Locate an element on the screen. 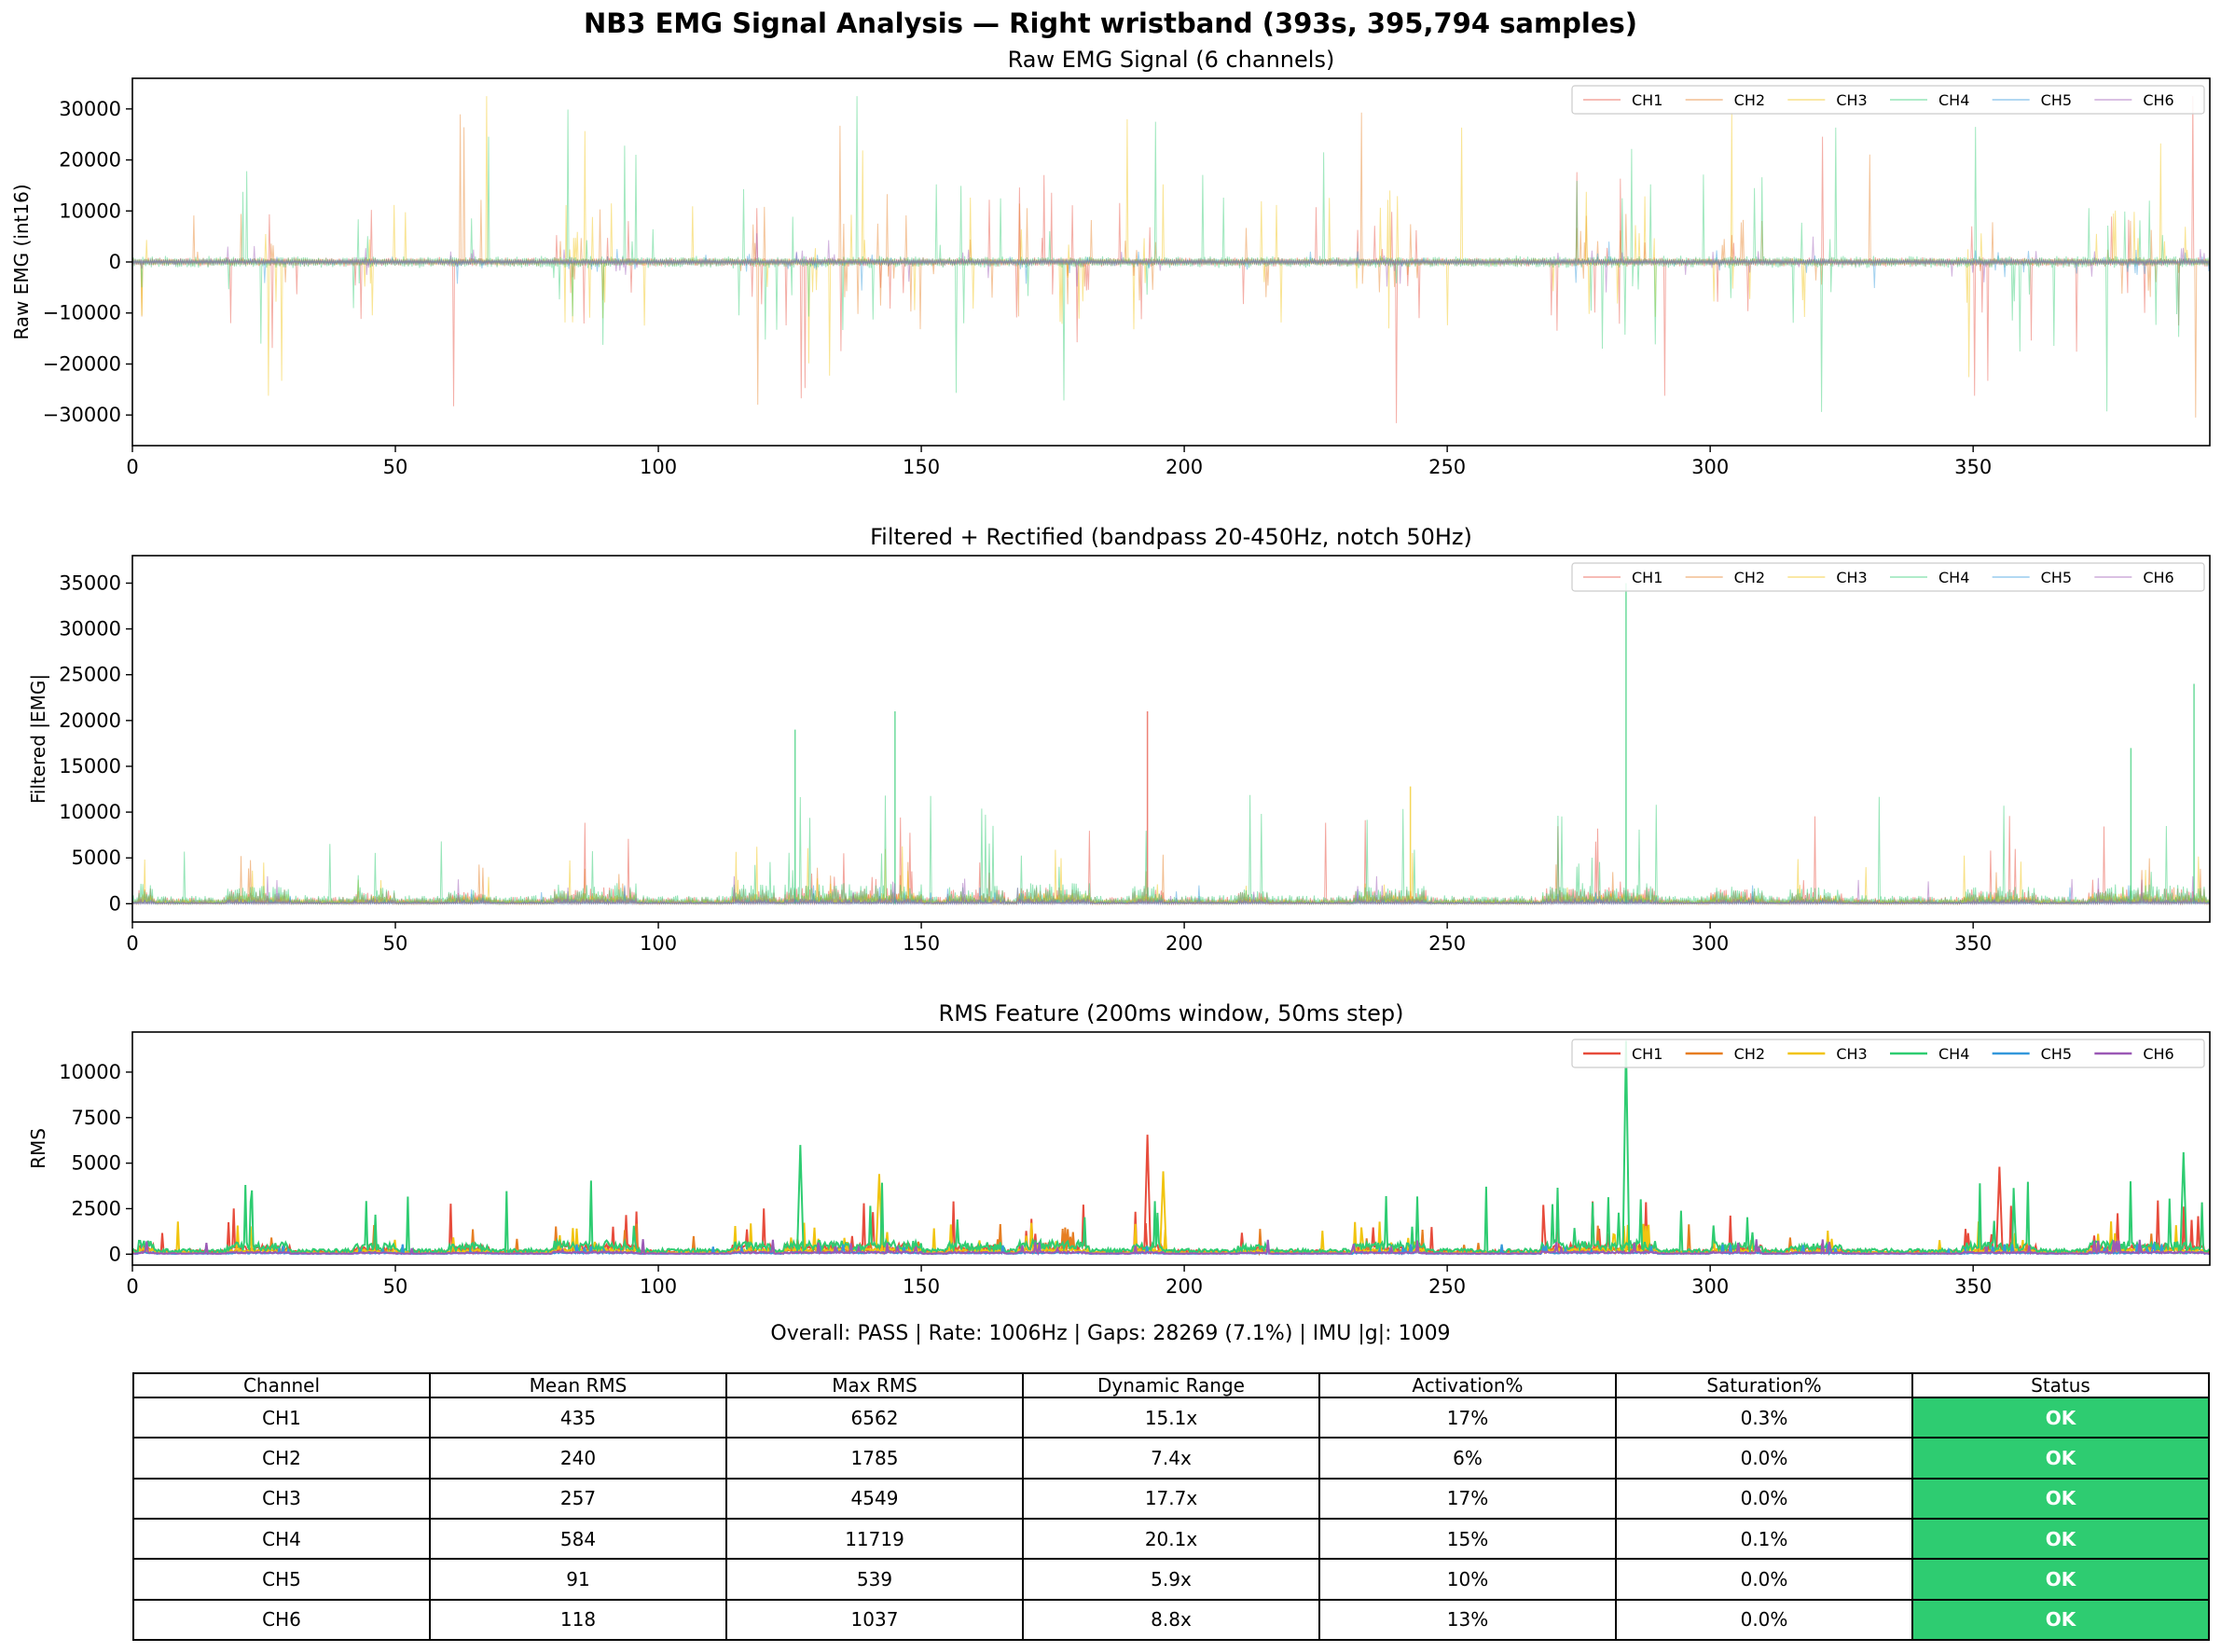  axes-frame is located at coordinates (1171, 1149).